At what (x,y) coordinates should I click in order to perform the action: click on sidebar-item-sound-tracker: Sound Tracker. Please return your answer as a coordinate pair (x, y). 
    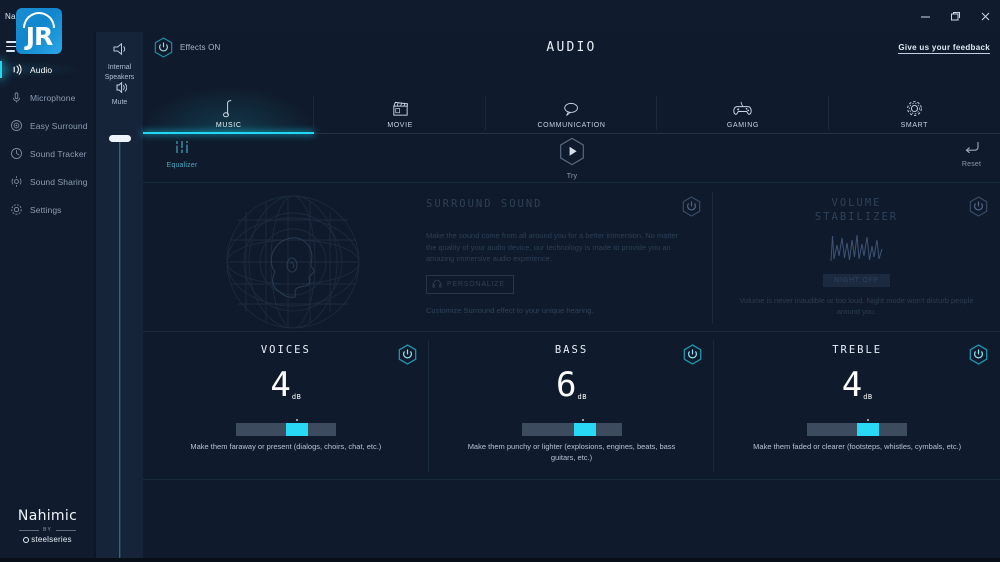
    Looking at the image, I should click on (47, 153).